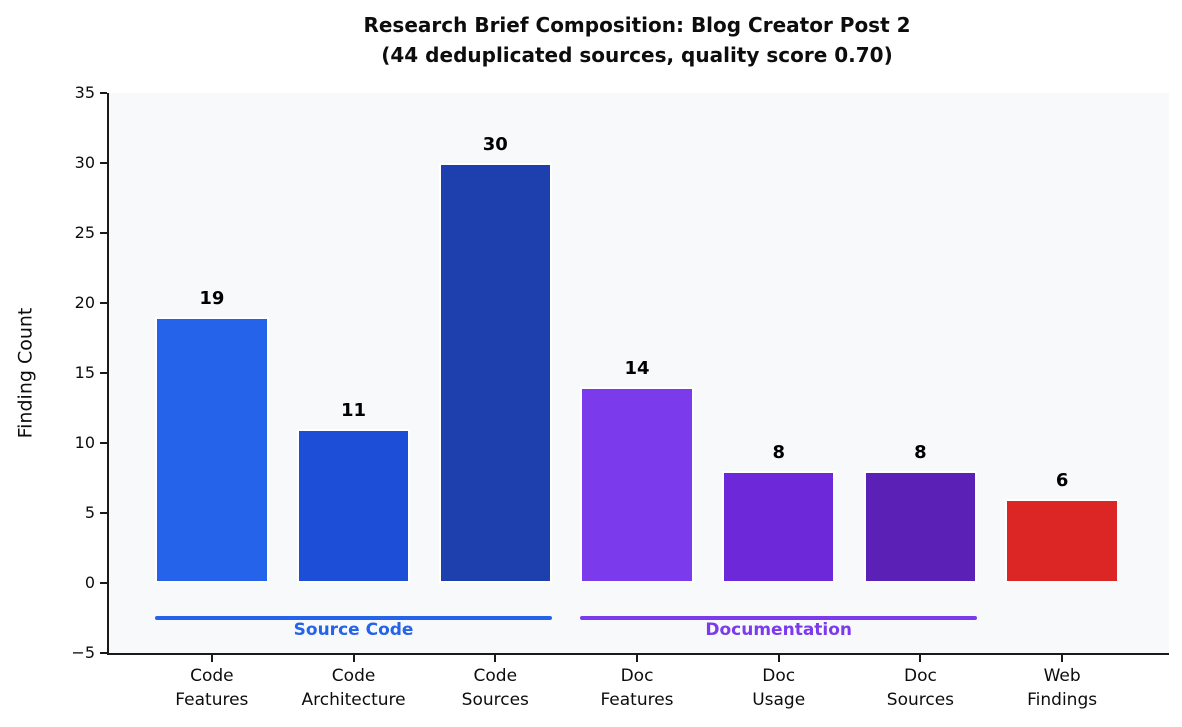 This screenshot has height=727, width=1182. Describe the element at coordinates (637, 368) in the screenshot. I see `bar-value-label: 14` at that location.